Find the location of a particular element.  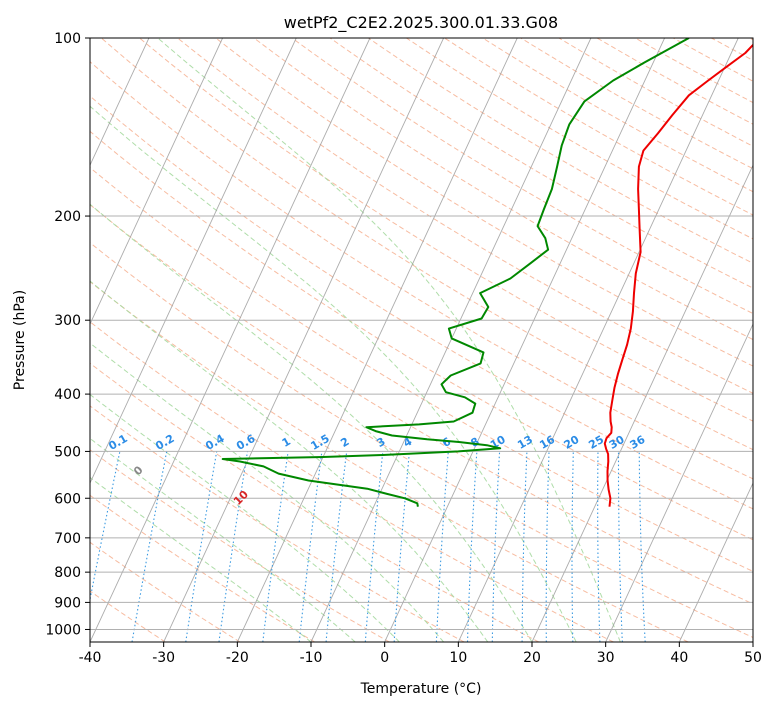

x-tick-label: 50 is located at coordinates (753, 658).